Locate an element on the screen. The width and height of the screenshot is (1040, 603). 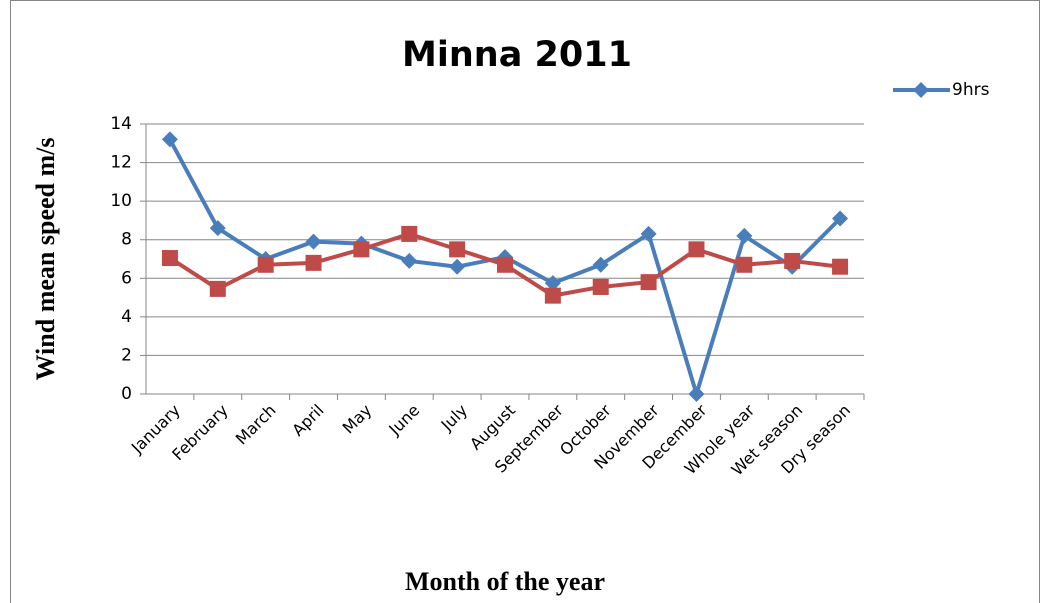
legend-label: 9hrs is located at coordinates (971, 90).